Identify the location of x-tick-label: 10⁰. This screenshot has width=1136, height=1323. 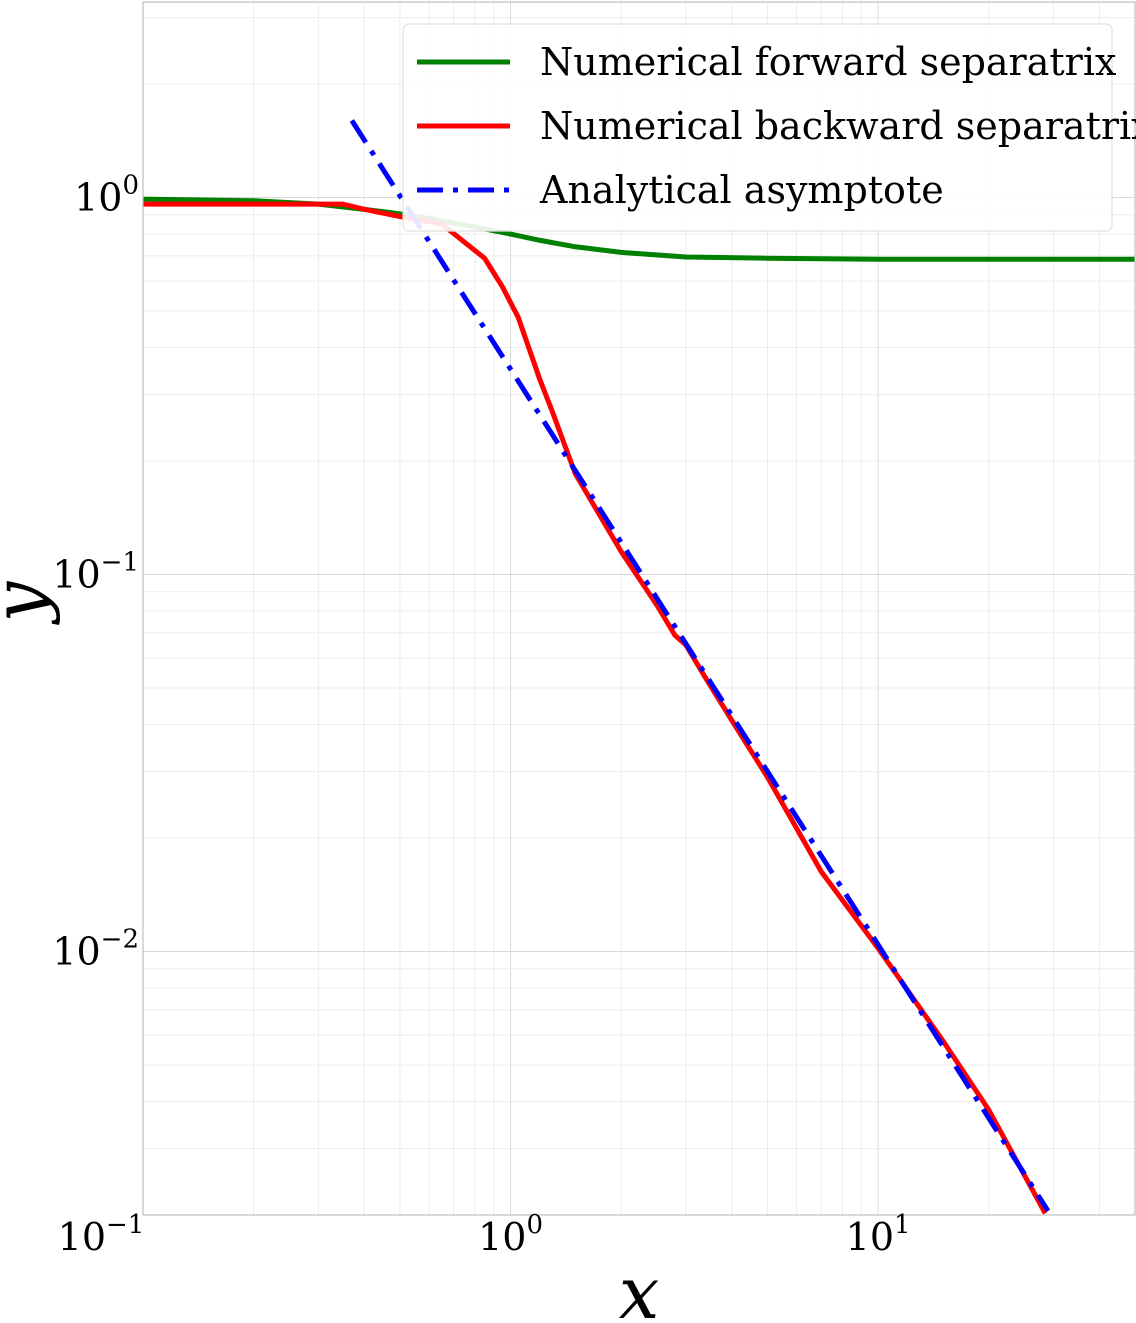
(510, 1234).